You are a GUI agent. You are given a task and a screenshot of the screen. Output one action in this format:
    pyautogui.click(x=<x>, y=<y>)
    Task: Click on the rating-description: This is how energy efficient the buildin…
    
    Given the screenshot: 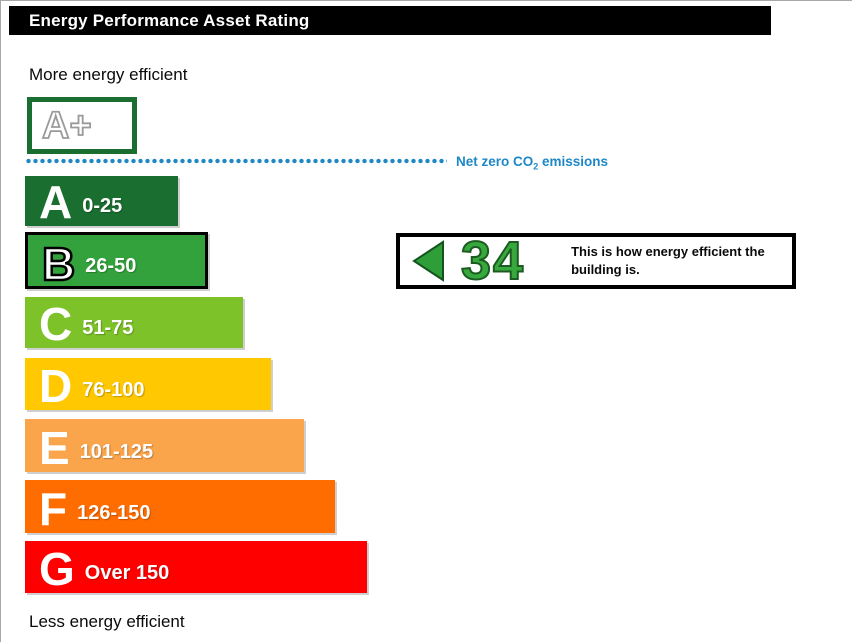 What is the action you would take?
    pyautogui.click(x=668, y=260)
    